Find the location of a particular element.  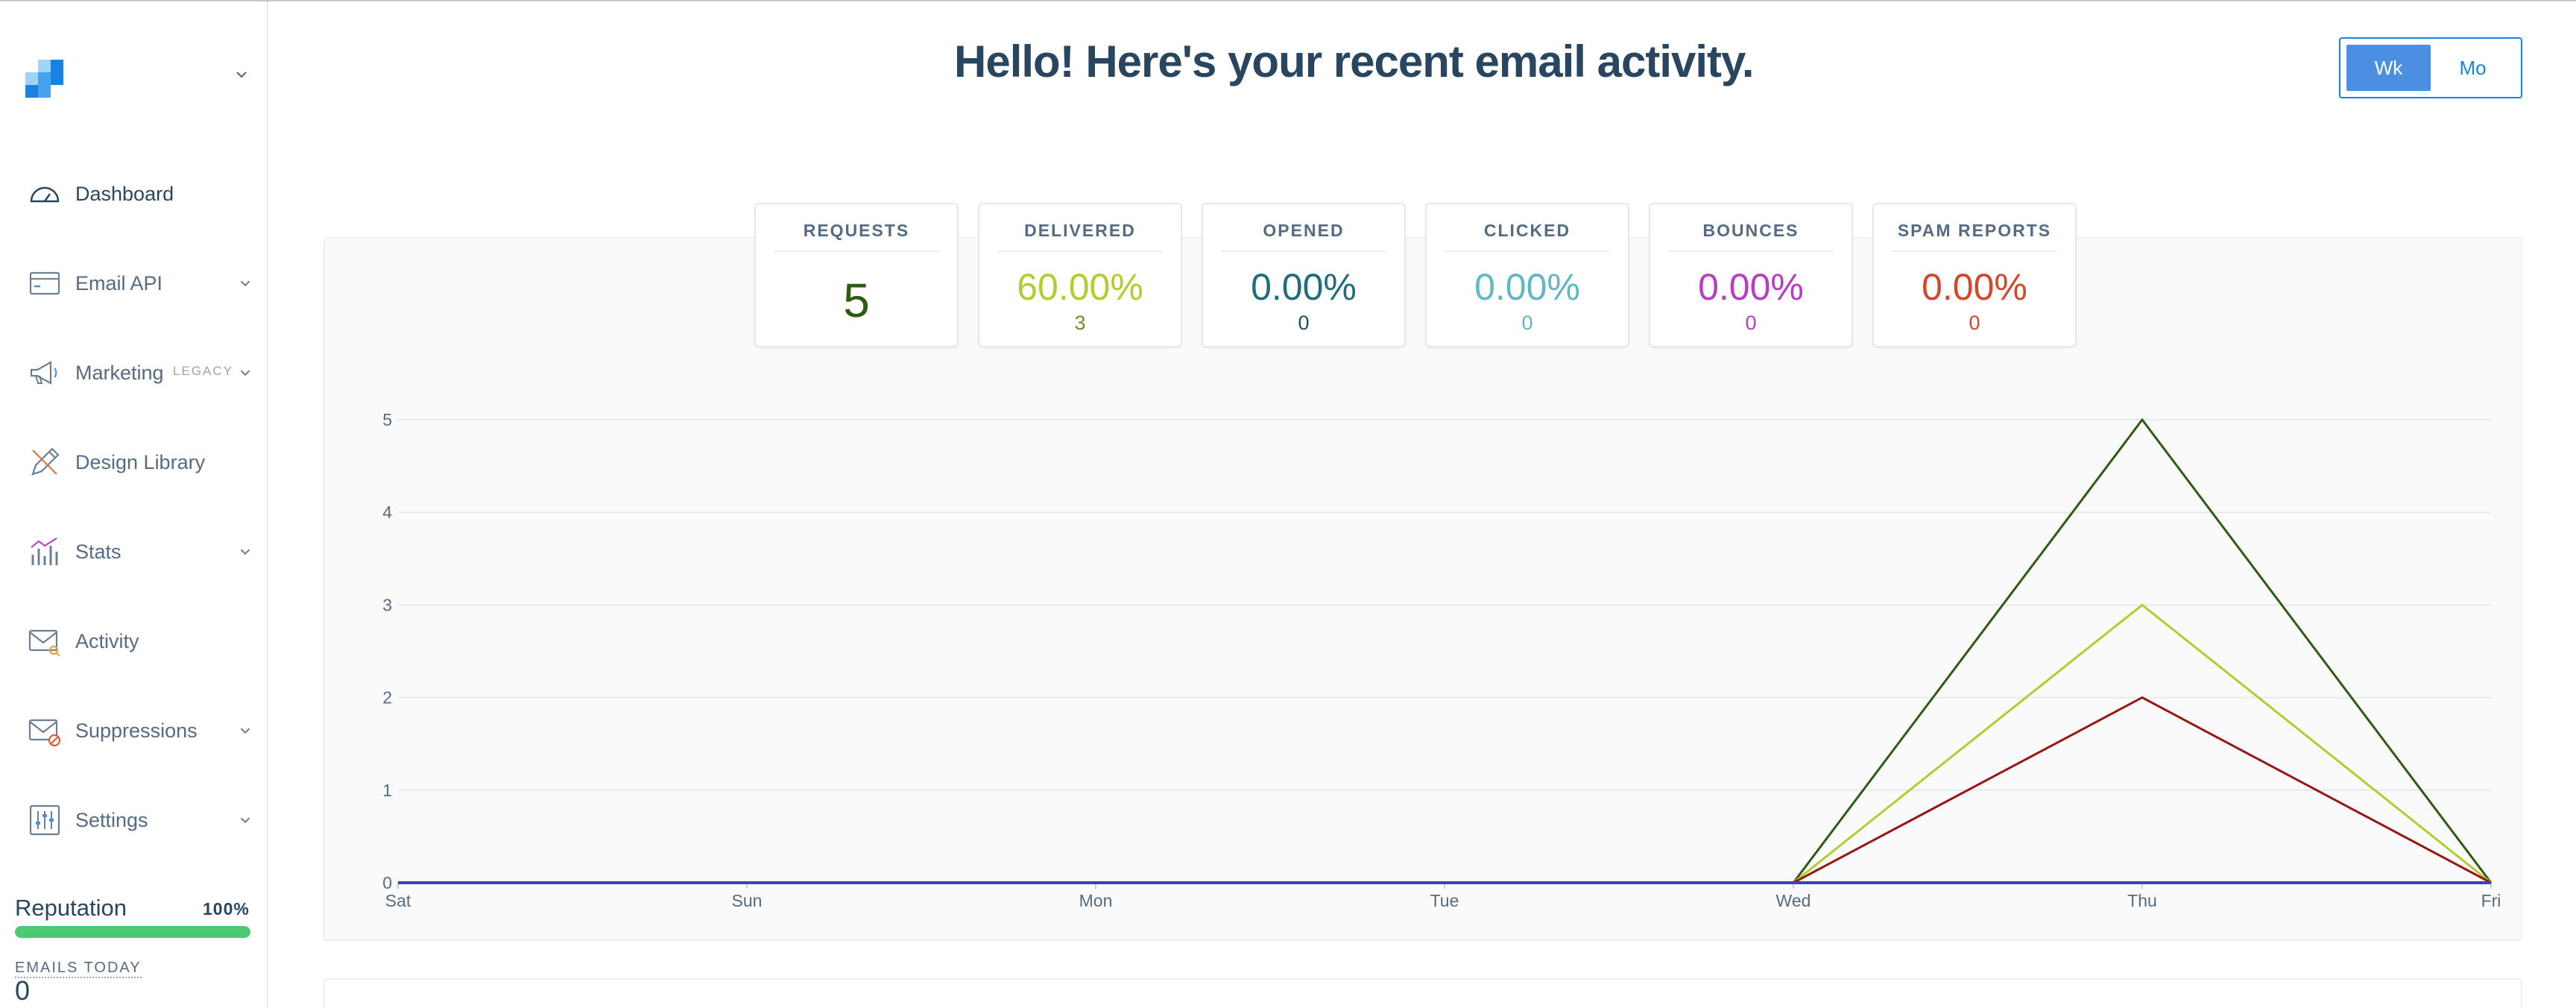

email-api-icon is located at coordinates (44, 283).